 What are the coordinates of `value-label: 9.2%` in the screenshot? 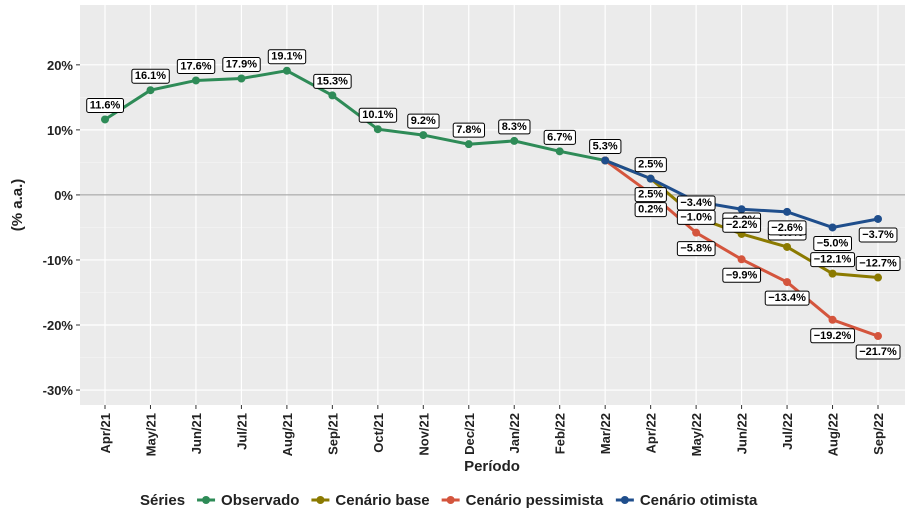 It's located at (423, 121).